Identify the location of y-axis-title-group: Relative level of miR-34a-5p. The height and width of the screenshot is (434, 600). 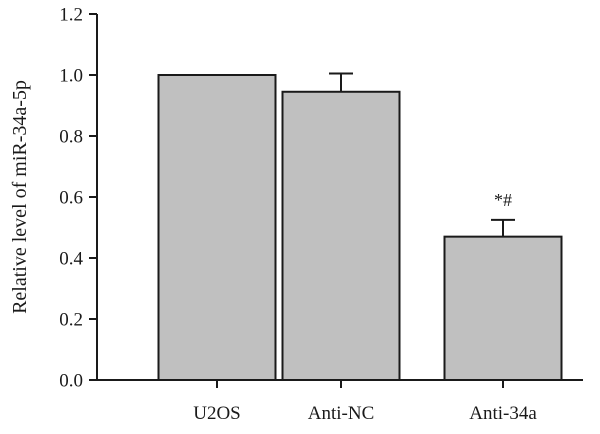
(20, 197).